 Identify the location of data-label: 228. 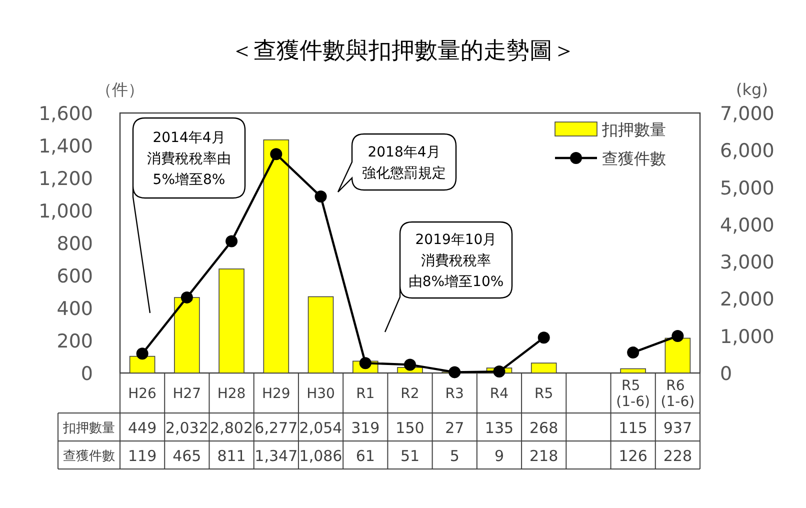
(677, 456).